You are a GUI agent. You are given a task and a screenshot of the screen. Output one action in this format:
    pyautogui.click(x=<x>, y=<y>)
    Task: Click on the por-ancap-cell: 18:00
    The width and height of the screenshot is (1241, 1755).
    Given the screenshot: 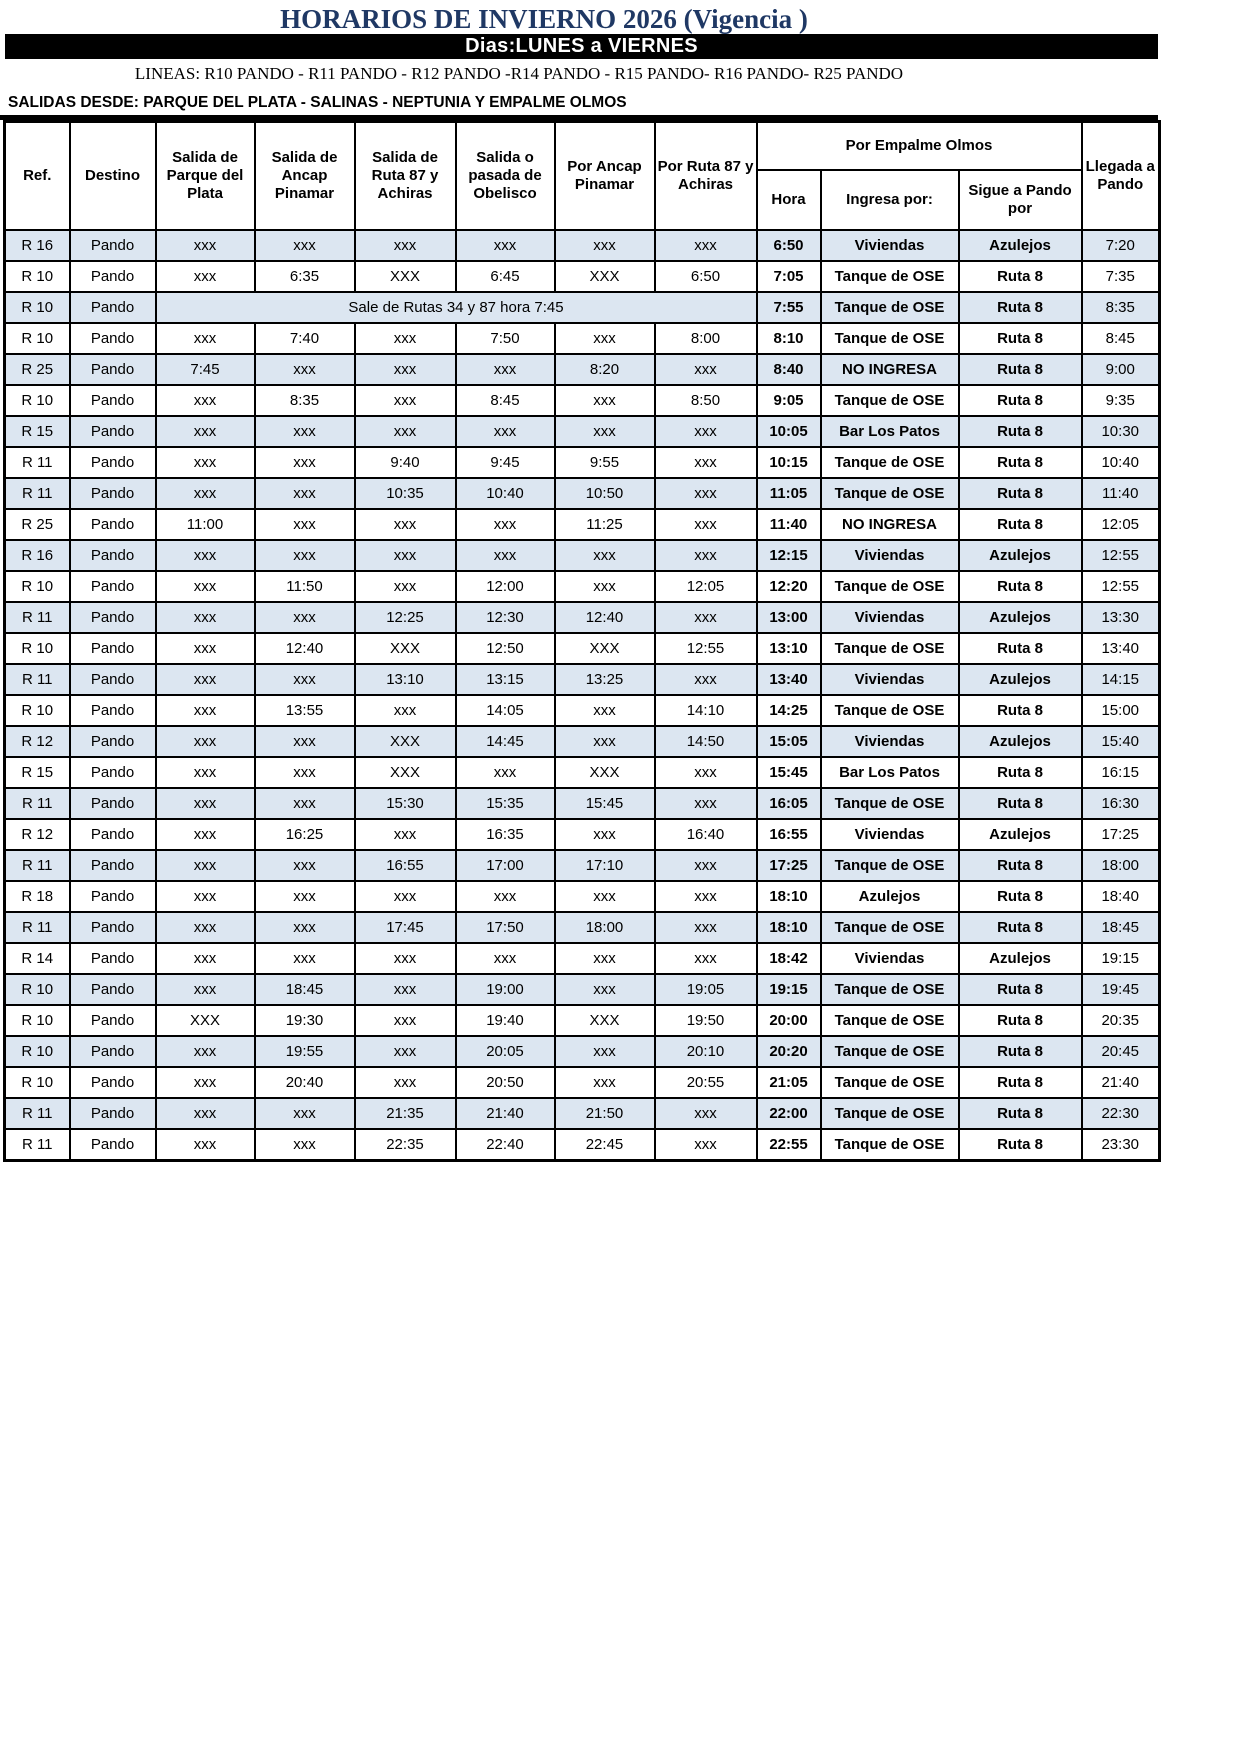 What is the action you would take?
    pyautogui.click(x=604, y=927)
    